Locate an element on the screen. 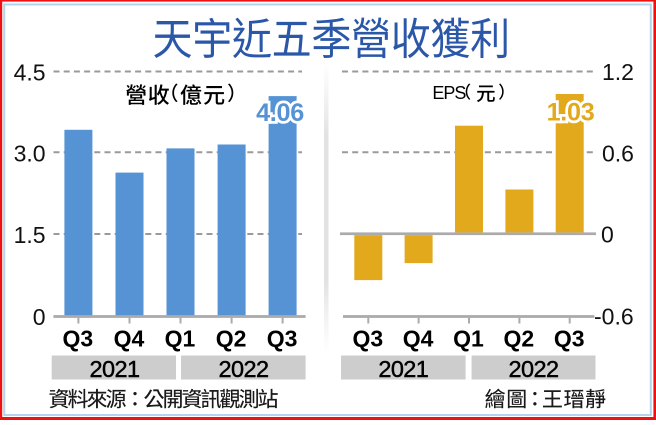  svg-text: 1.2 is located at coordinates (618, 72).